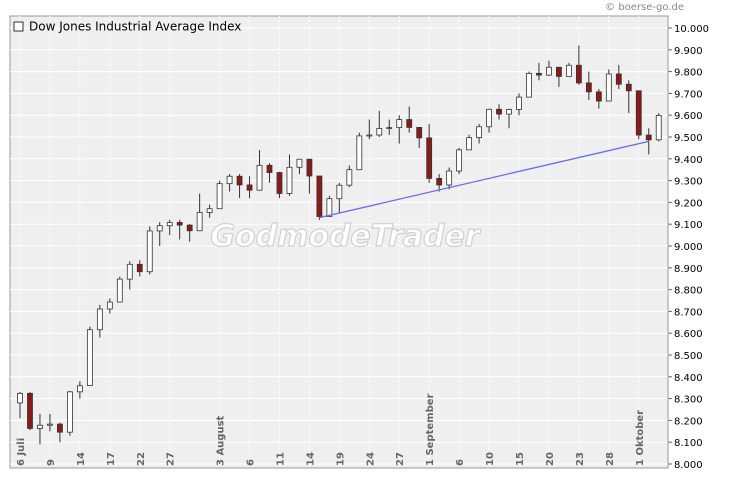 This screenshot has width=730, height=481. Describe the element at coordinates (21, 452) in the screenshot. I see `x-tick-label: 6 Juli` at that location.